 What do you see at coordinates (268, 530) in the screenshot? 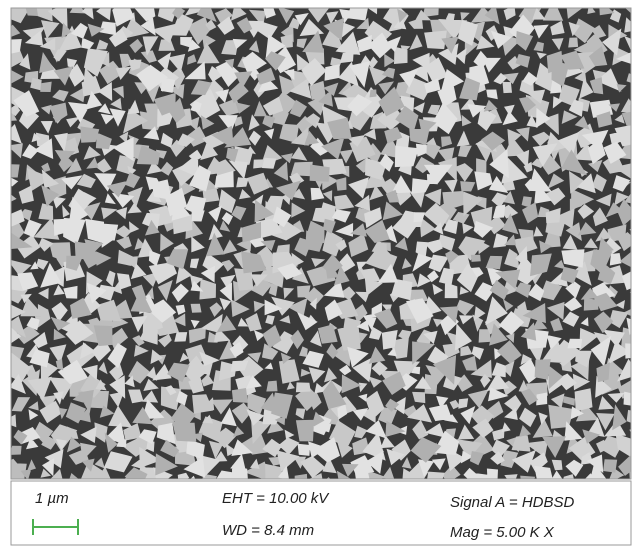
I see `wd: WD = 8.4 mm` at bounding box center [268, 530].